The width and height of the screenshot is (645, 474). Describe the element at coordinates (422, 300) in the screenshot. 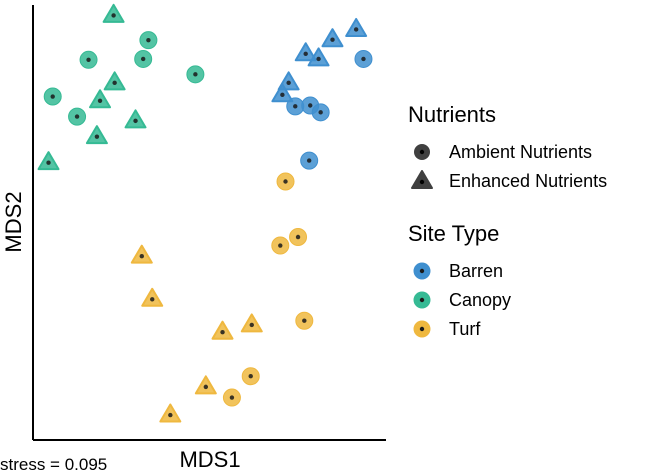

I see `legend-canopy-dot-icon` at that location.